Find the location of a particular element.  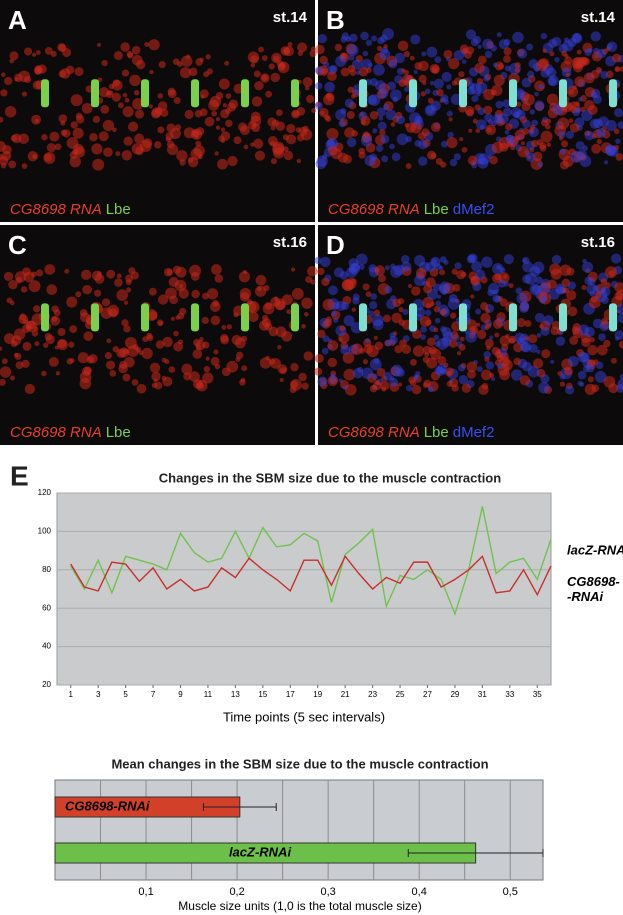

y-tick-label: 120 is located at coordinates (45, 492).